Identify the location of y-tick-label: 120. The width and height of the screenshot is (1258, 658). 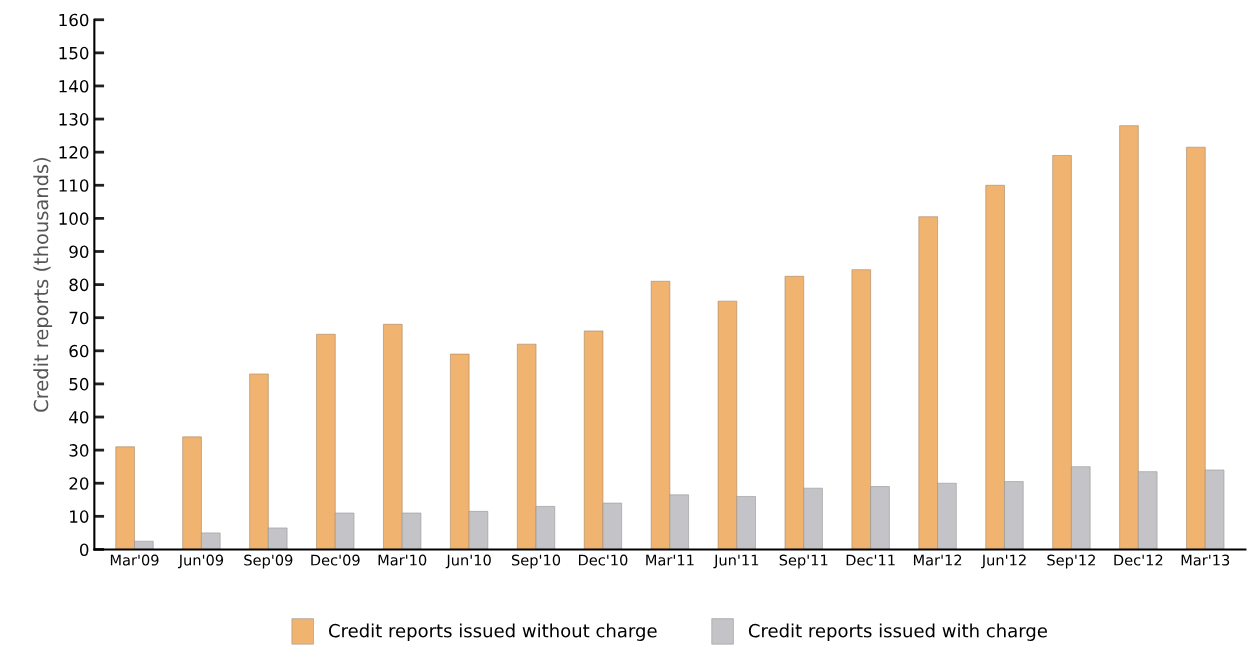
(74, 152).